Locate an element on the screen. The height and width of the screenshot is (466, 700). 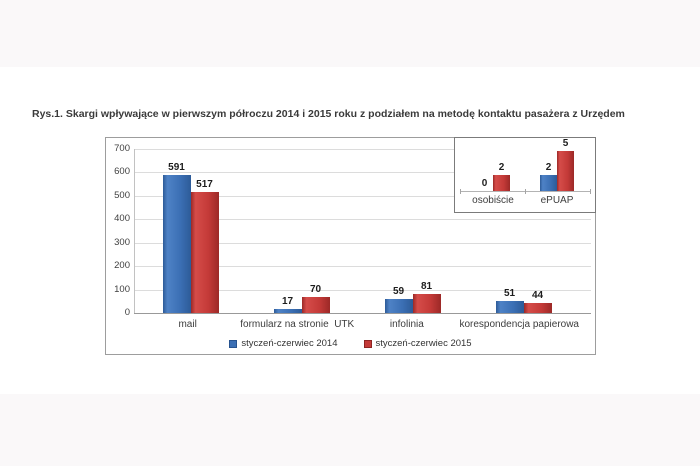
inset-bar-epuap-2015: 5 is located at coordinates (565, 164).